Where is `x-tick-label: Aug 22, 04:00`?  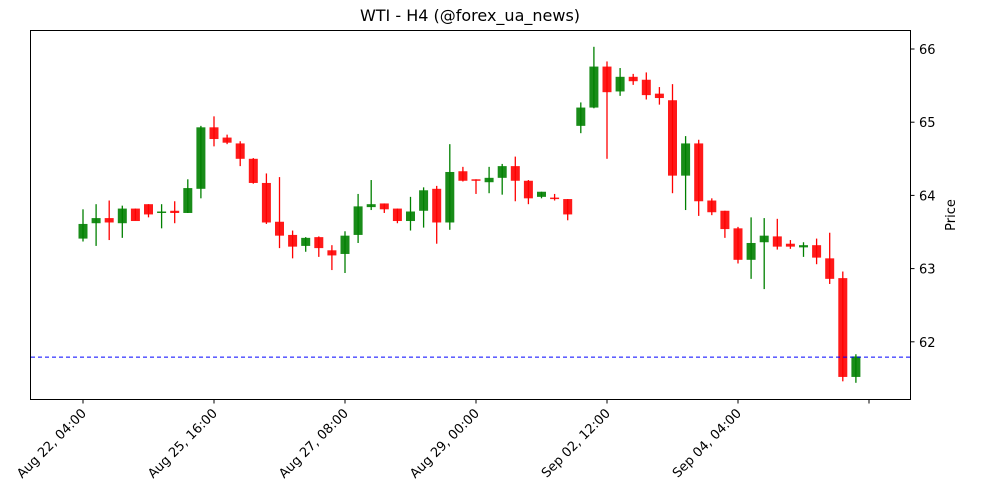 x-tick-label: Aug 22, 04:00 is located at coordinates (52, 444).